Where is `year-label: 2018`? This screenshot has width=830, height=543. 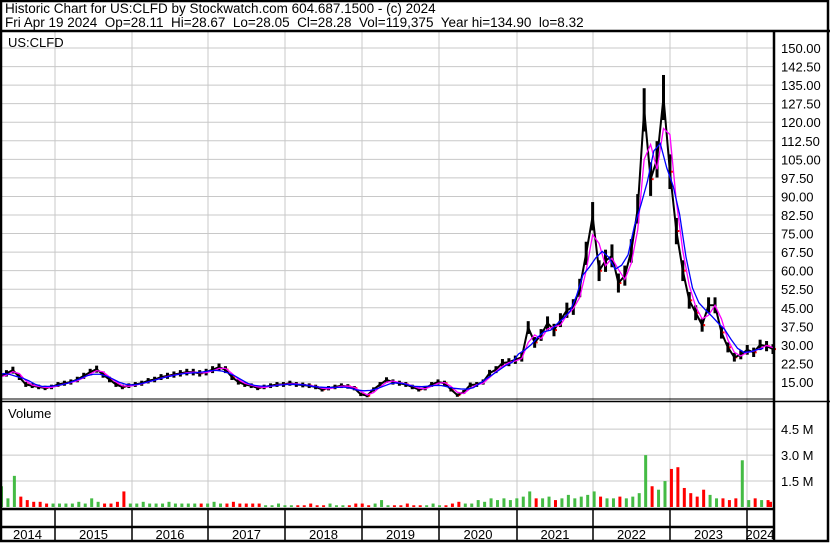 year-label: 2018 is located at coordinates (323, 534).